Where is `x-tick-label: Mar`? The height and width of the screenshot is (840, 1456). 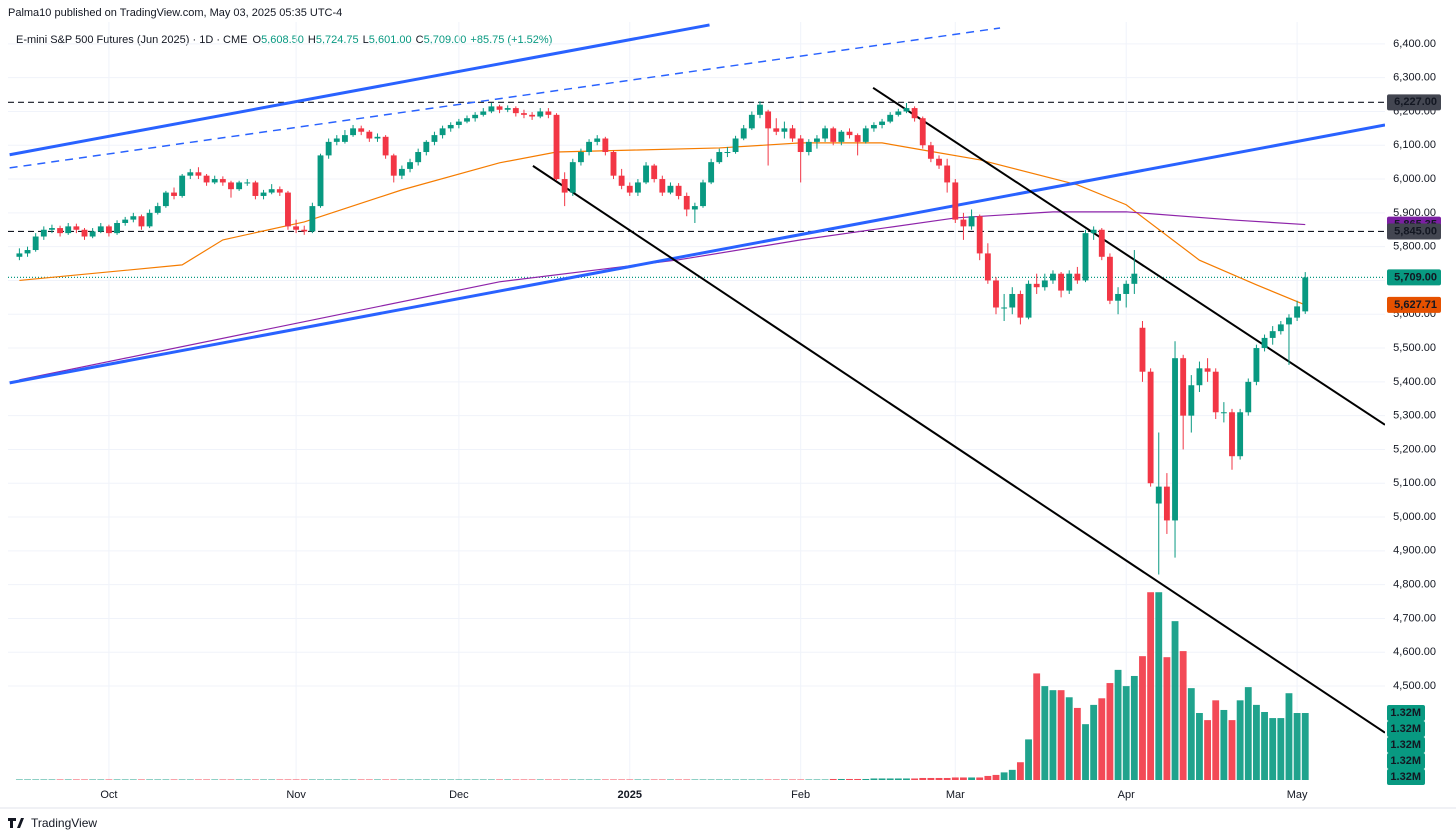 x-tick-label: Mar is located at coordinates (955, 795).